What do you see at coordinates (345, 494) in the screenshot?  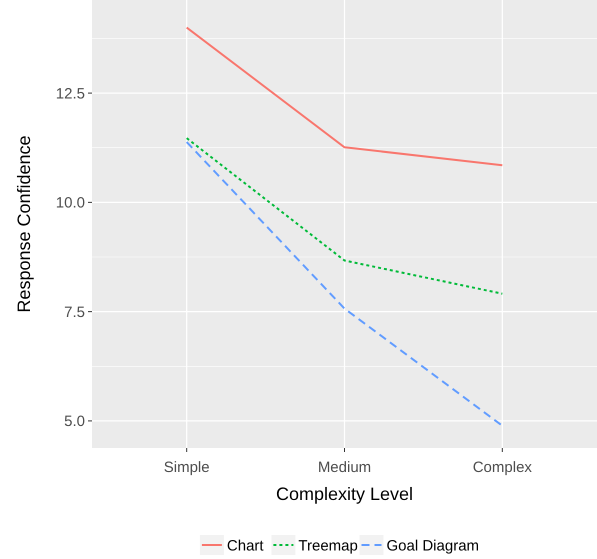 I see `x-axis-title: Complexity Level` at bounding box center [345, 494].